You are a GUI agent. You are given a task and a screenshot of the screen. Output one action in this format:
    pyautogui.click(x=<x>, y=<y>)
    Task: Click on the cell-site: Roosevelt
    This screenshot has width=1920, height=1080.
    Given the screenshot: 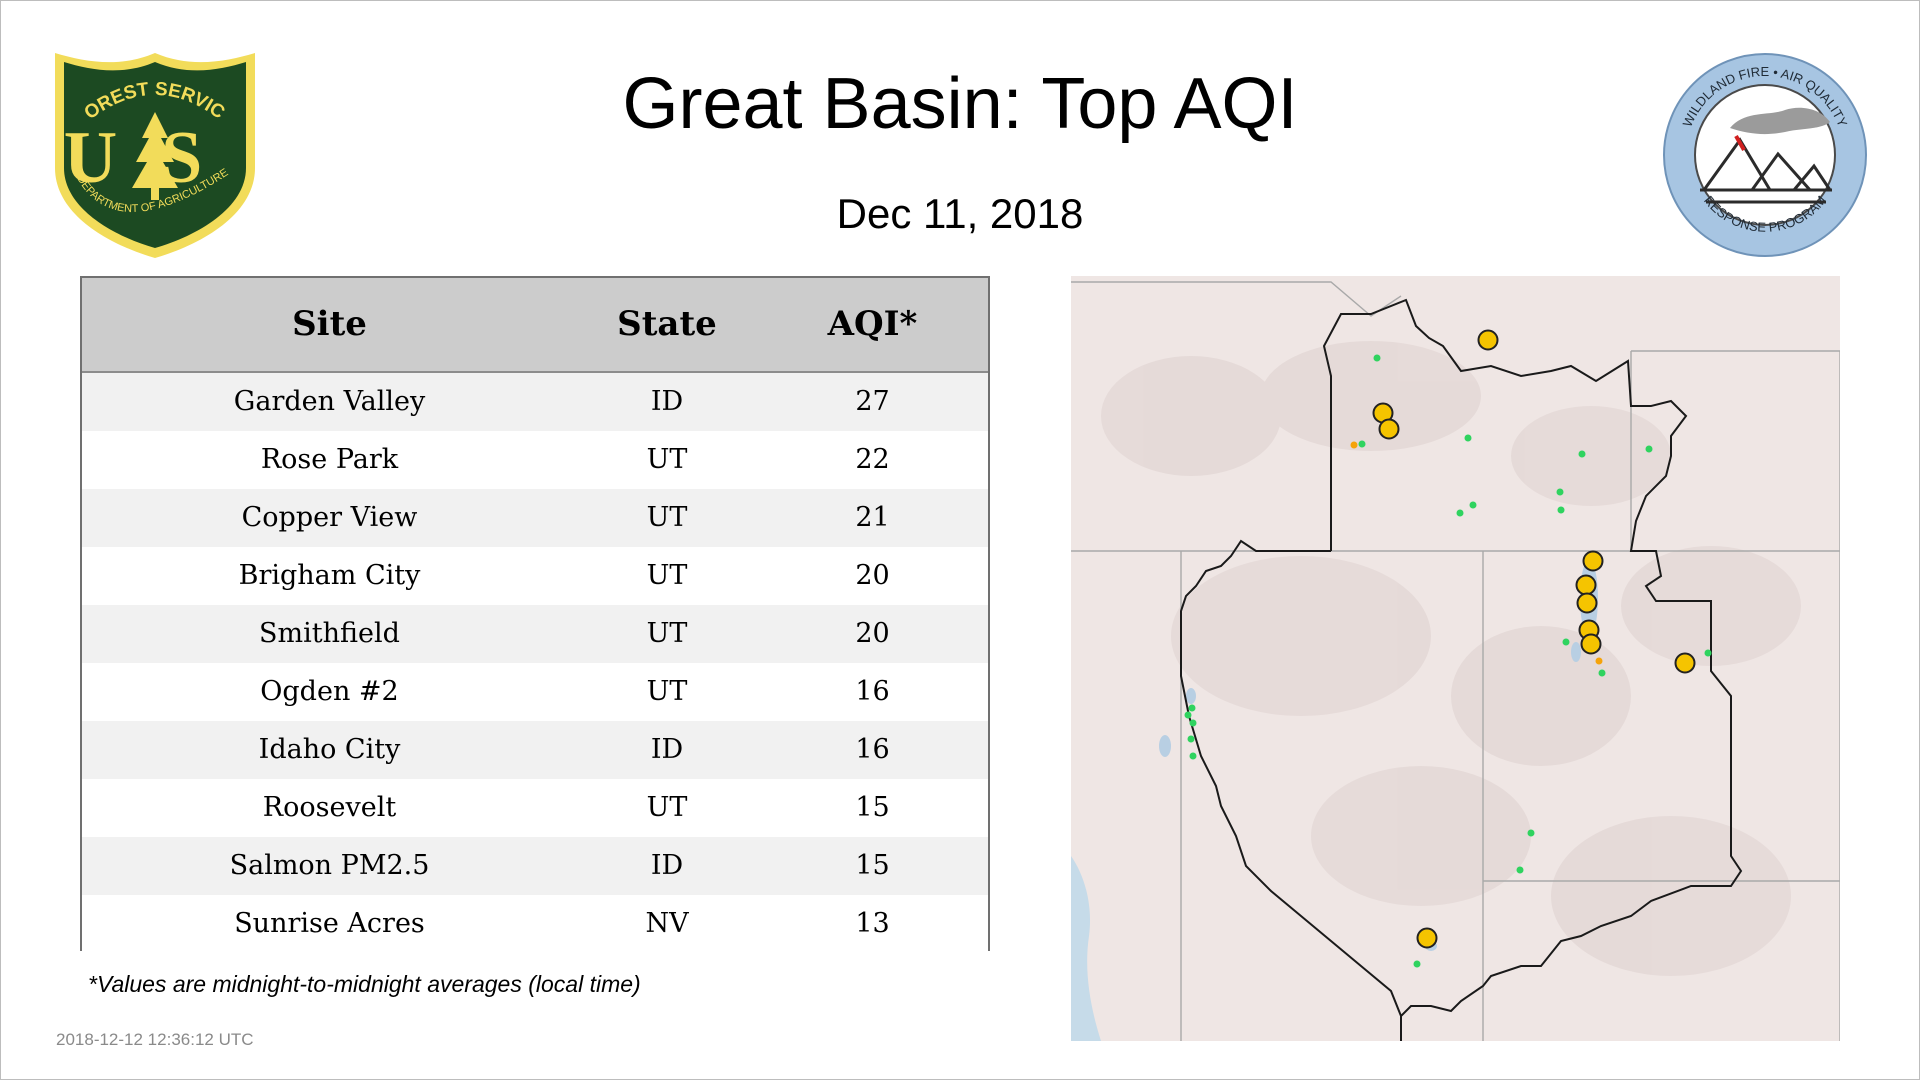 What is the action you would take?
    pyautogui.click(x=329, y=807)
    